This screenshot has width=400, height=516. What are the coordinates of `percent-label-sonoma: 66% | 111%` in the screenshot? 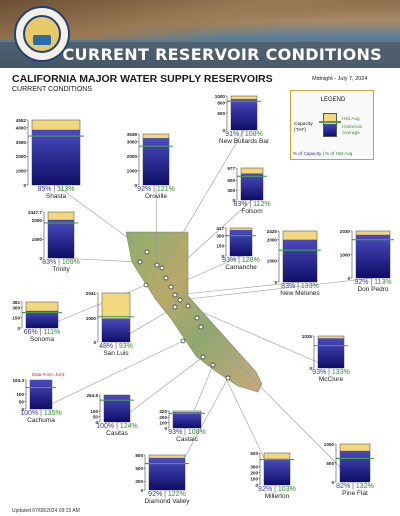 It's located at (42, 332).